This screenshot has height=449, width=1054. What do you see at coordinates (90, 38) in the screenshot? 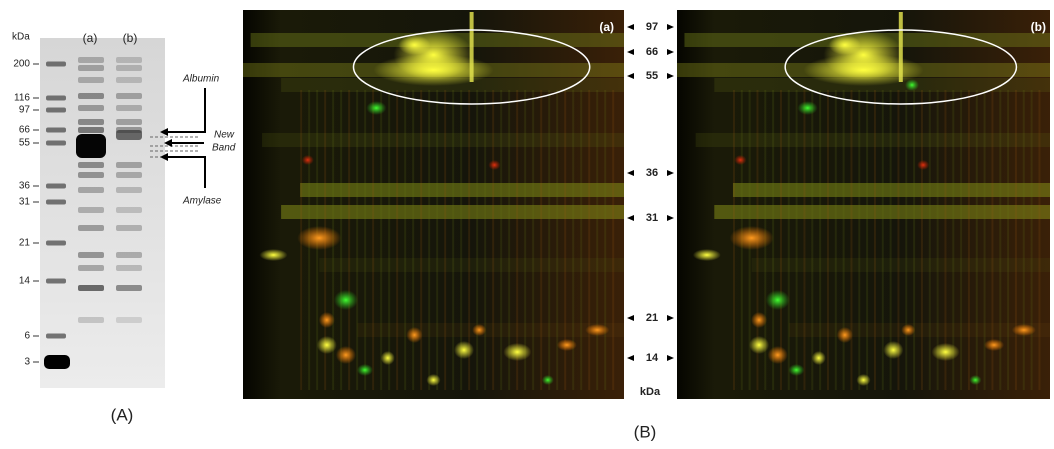
I see `lane-label: (a)` at bounding box center [90, 38].